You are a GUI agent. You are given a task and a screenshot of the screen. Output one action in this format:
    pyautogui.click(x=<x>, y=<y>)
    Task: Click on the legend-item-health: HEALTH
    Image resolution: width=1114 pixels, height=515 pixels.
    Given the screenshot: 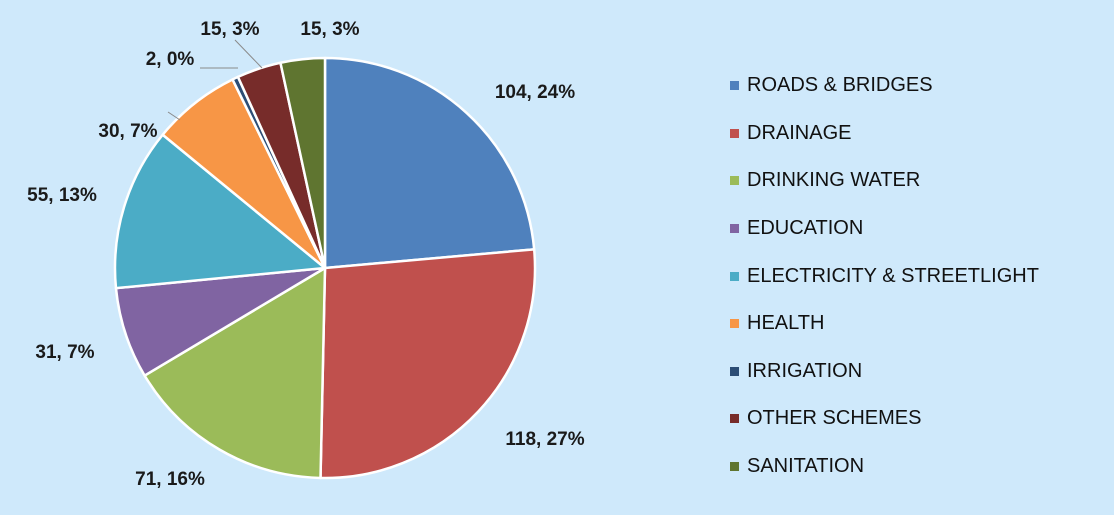 What is the action you would take?
    pyautogui.click(x=884, y=324)
    